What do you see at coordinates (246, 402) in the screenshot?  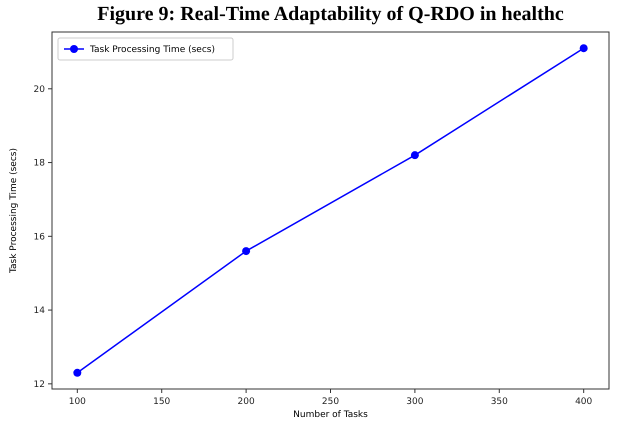 I see `x-tick-label: 200` at bounding box center [246, 402].